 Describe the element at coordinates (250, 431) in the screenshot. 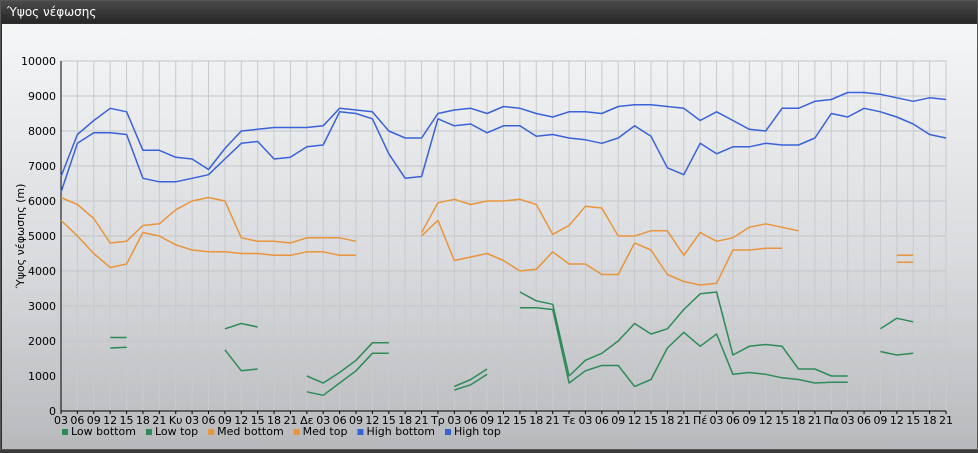

I see `legend-label: Med bottom` at that location.